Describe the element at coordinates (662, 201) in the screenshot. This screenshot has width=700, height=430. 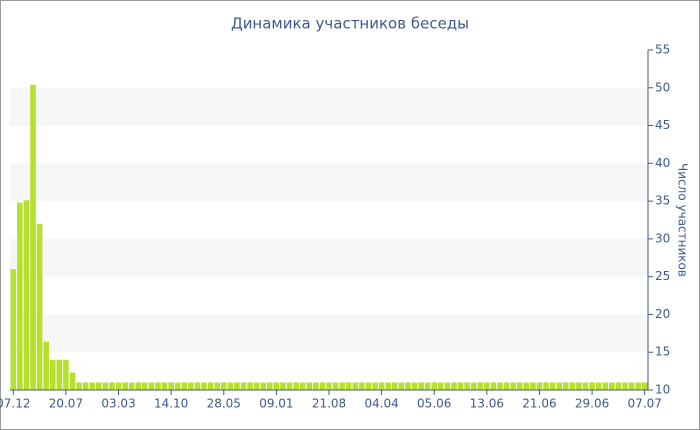
I see `y-tick-label: 35` at that location.